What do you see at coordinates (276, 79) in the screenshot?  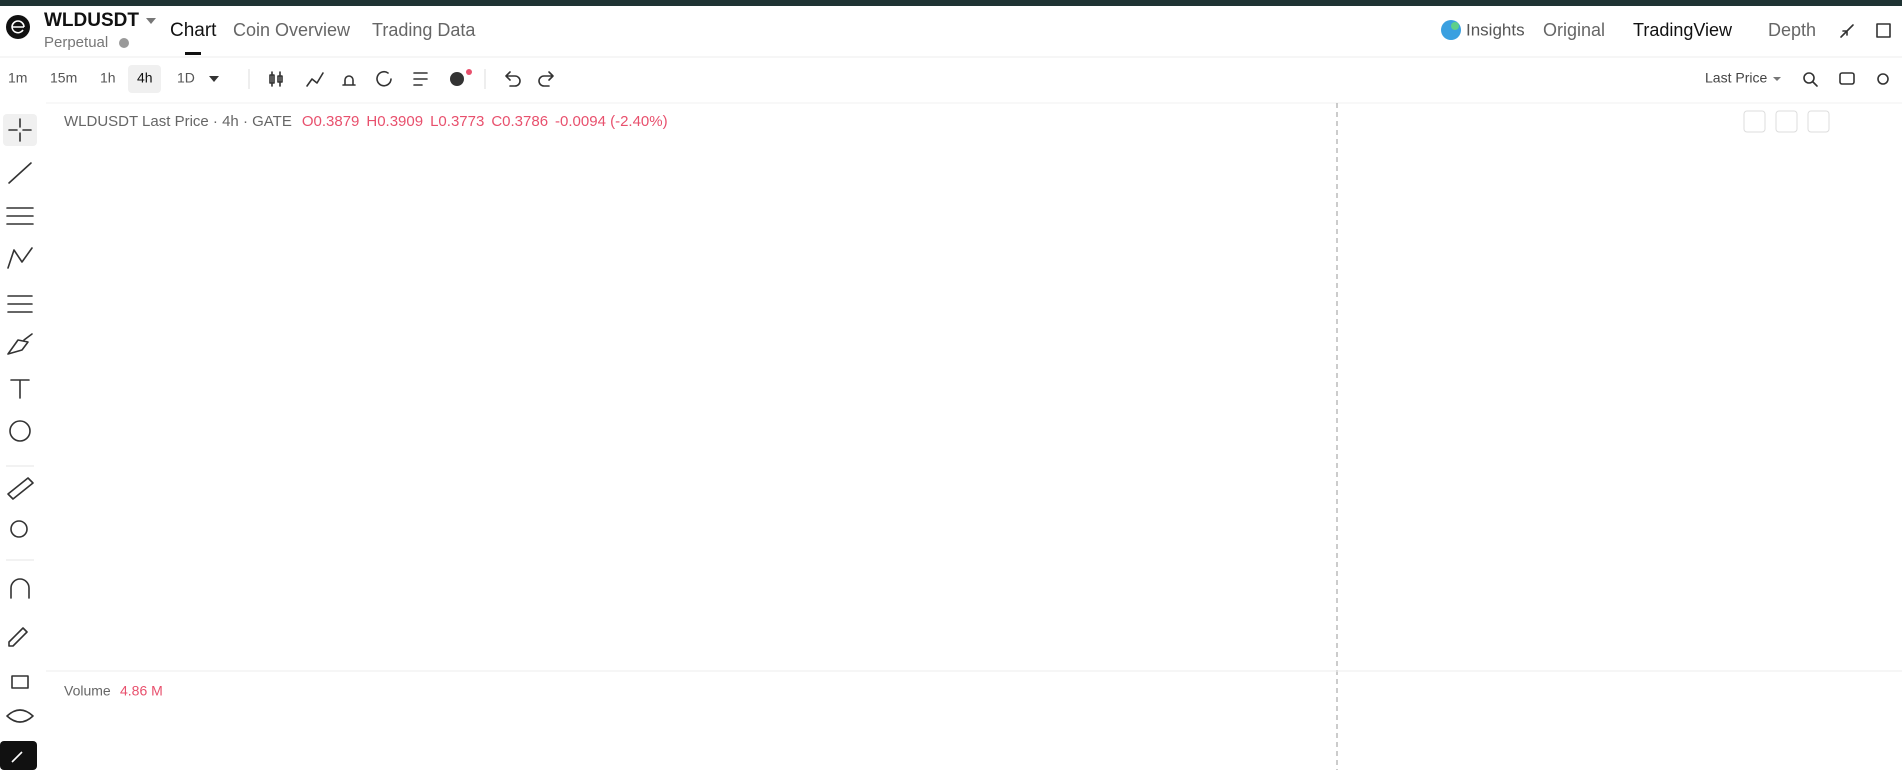 I see `candle-type-icon` at bounding box center [276, 79].